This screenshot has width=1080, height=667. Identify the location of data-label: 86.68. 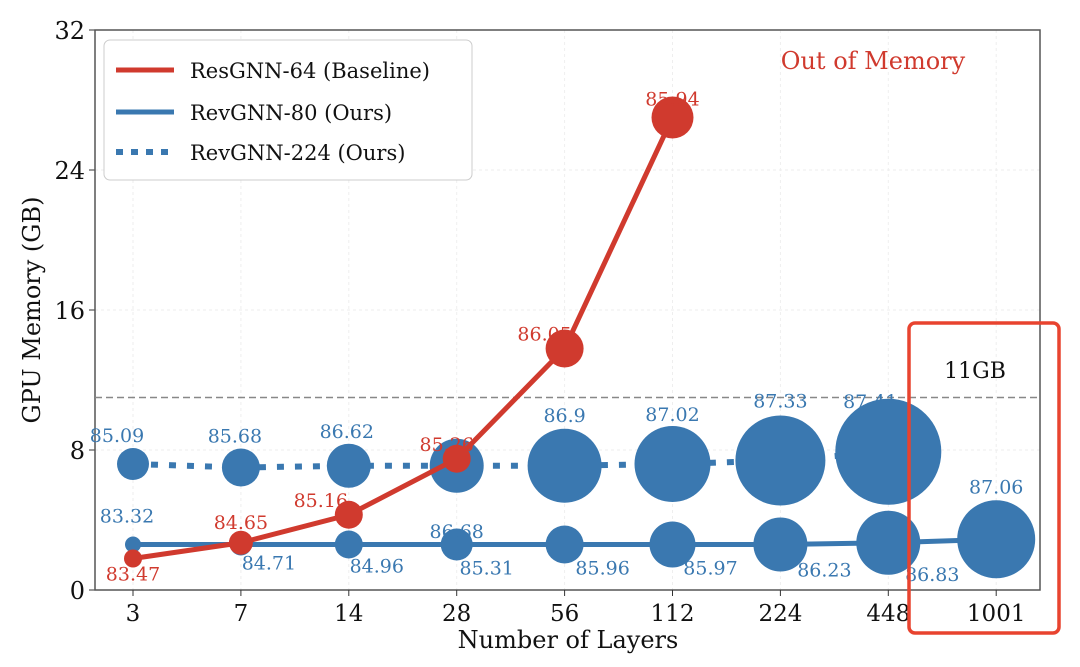
(456, 532).